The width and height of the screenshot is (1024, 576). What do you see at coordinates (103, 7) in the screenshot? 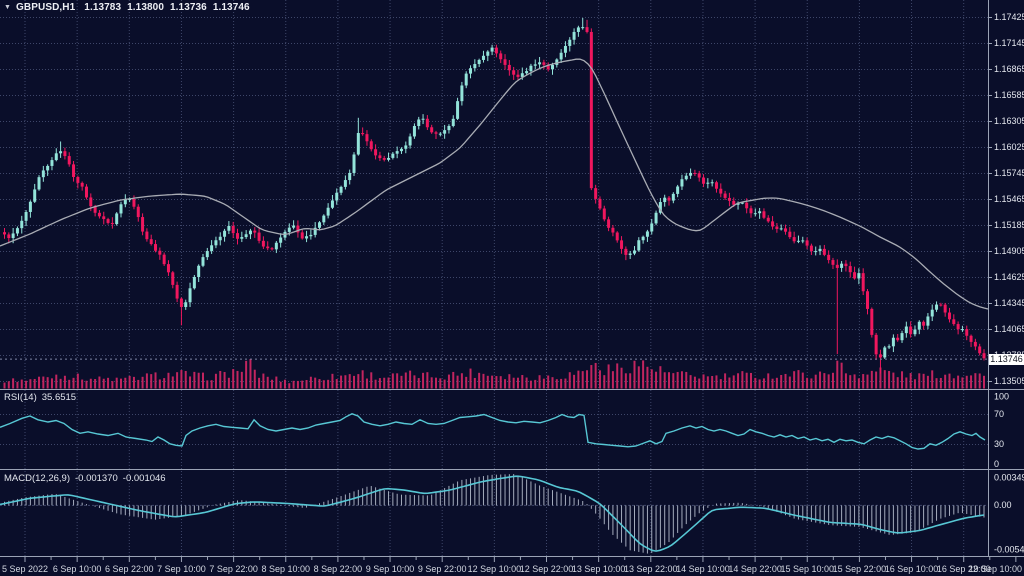
I see `quote-open-value: 1.13783` at bounding box center [103, 7].